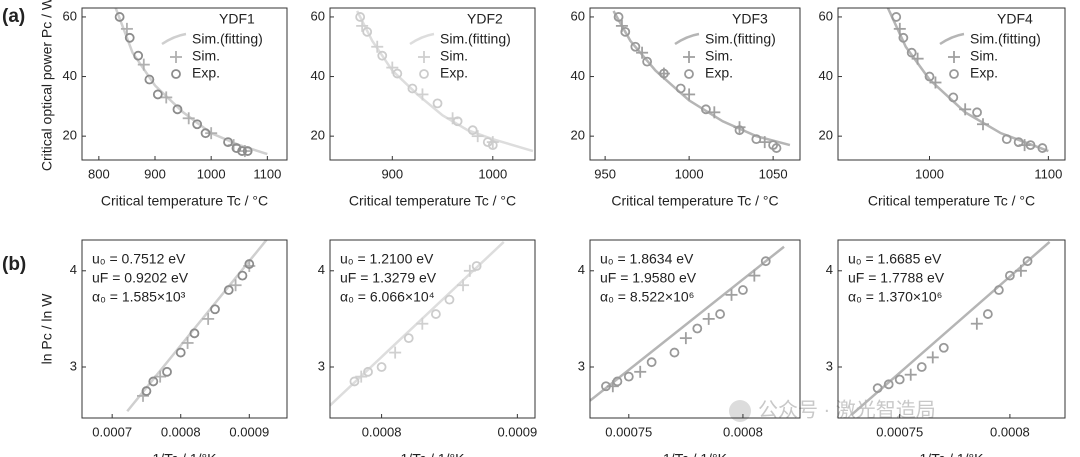 This screenshot has height=457, width=1080. What do you see at coordinates (206, 73) in the screenshot?
I see `legend-label: Exp.` at bounding box center [206, 73].